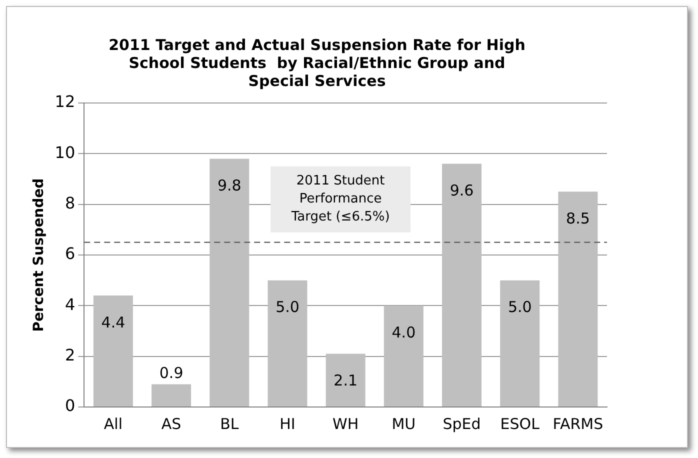  Describe the element at coordinates (113, 423) in the screenshot. I see `x-tick-label: All` at that location.